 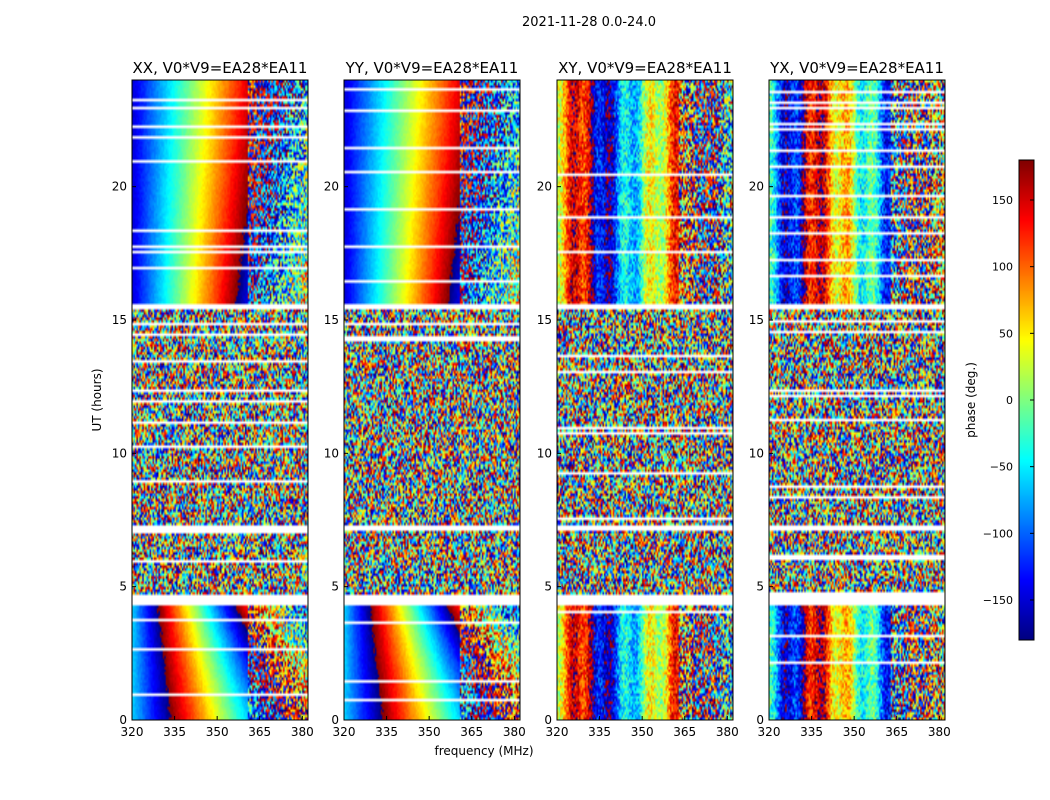 I want to click on panel-3-heatmap-image, so click(x=645, y=400).